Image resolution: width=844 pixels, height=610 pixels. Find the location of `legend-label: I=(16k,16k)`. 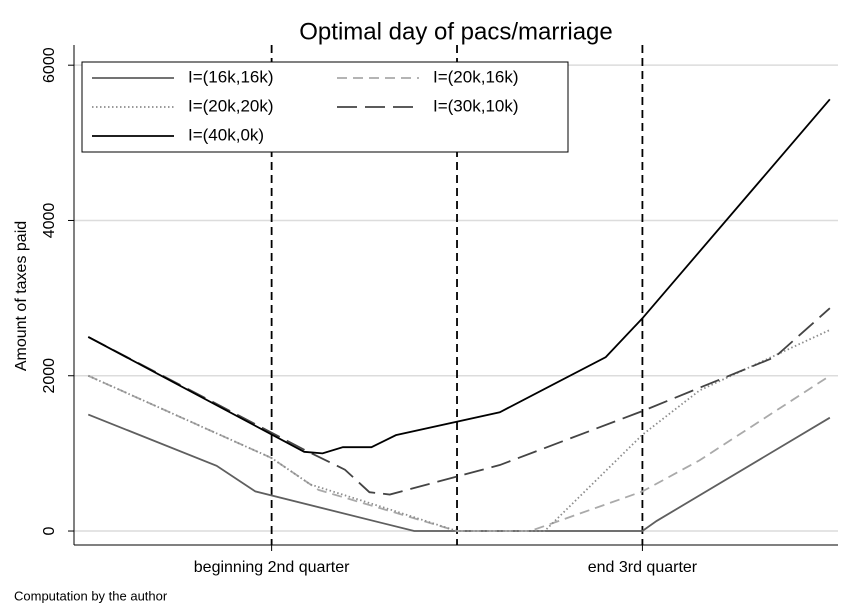

legend-label: I=(16k,16k) is located at coordinates (231, 76).